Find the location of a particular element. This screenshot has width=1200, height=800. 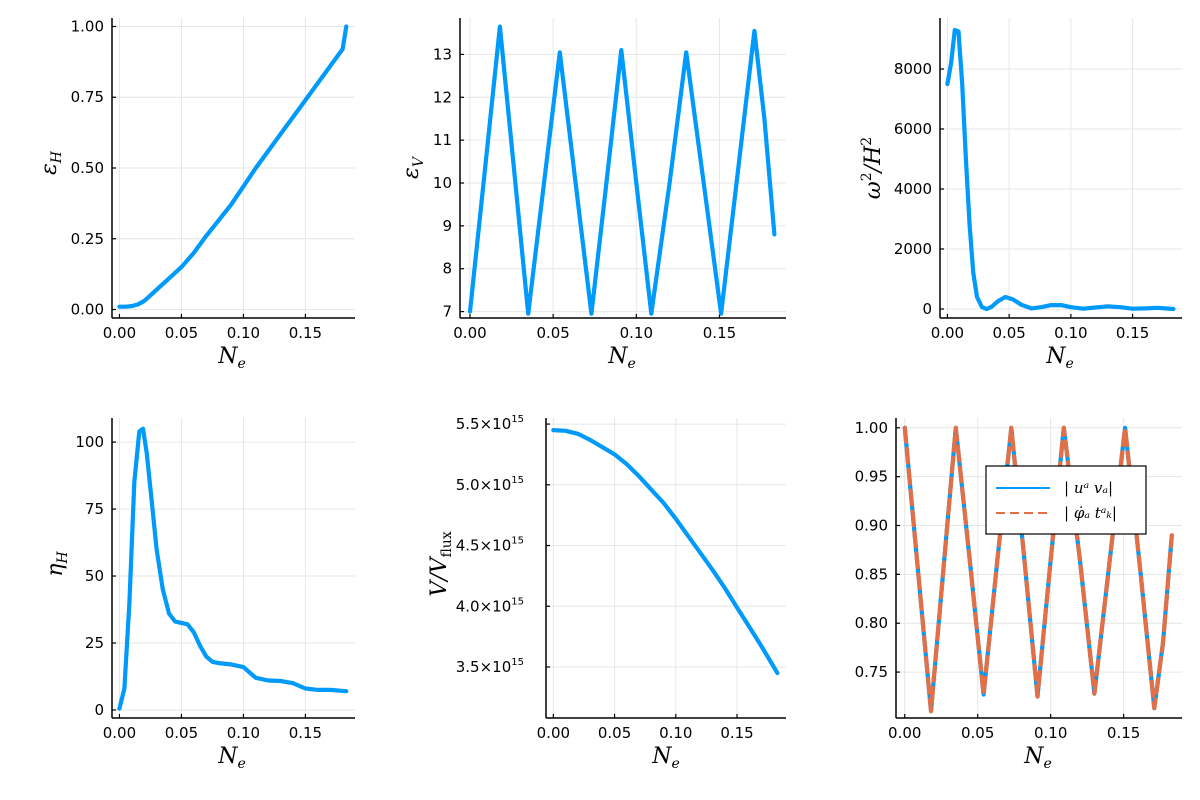

y-tick-label: 3.5×10¹⁵ is located at coordinates (490, 666).